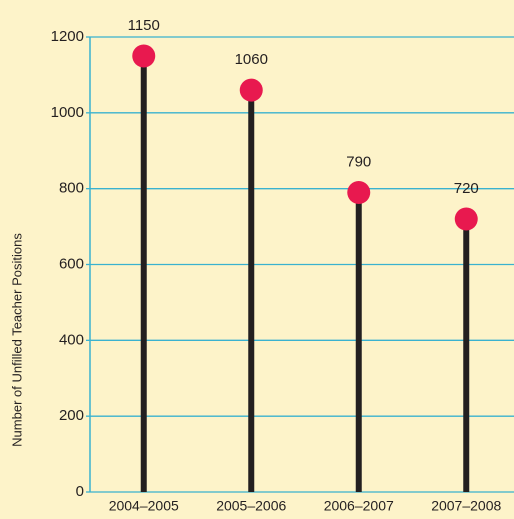 The width and height of the screenshot is (514, 519). Describe the element at coordinates (80, 491) in the screenshot. I see `y-tick-label: 0` at that location.